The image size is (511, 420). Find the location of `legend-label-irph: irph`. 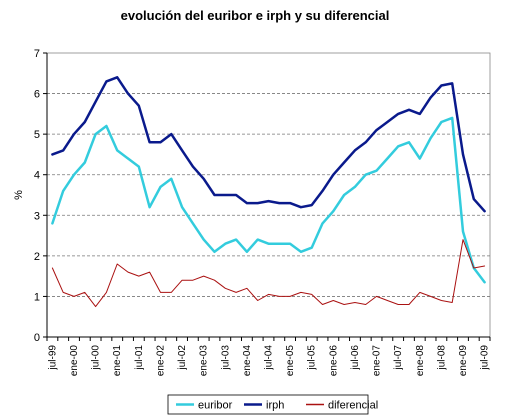

legend-label-irph: irph is located at coordinates (275, 406).